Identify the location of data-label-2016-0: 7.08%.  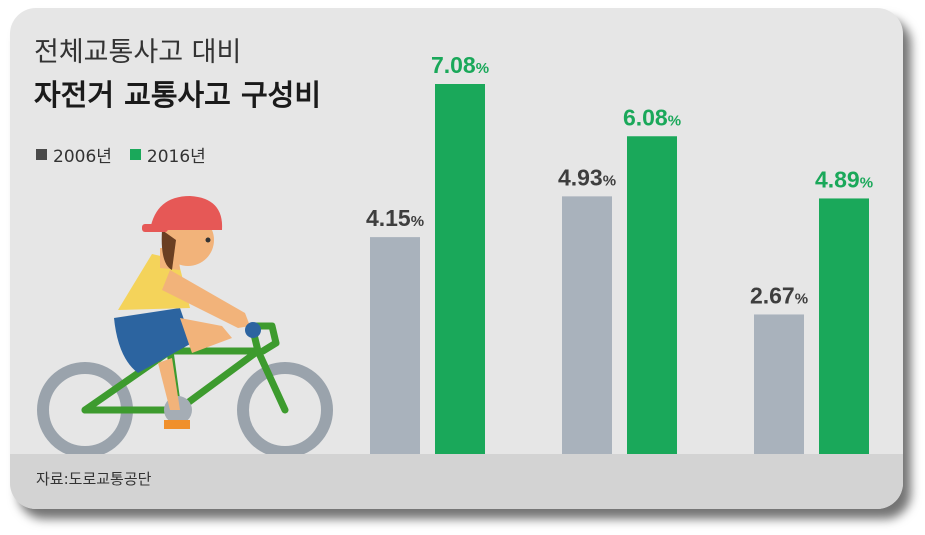
(460, 65).